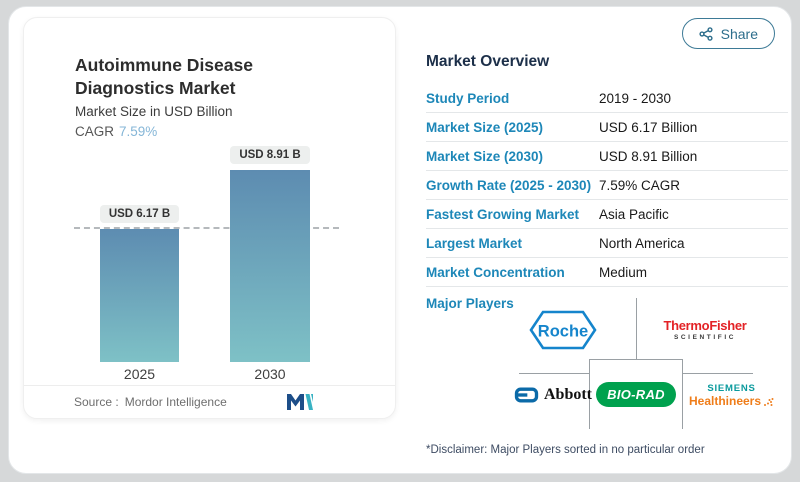  Describe the element at coordinates (725, 401) in the screenshot. I see `healthineers-wordmark: Healthineers` at that location.